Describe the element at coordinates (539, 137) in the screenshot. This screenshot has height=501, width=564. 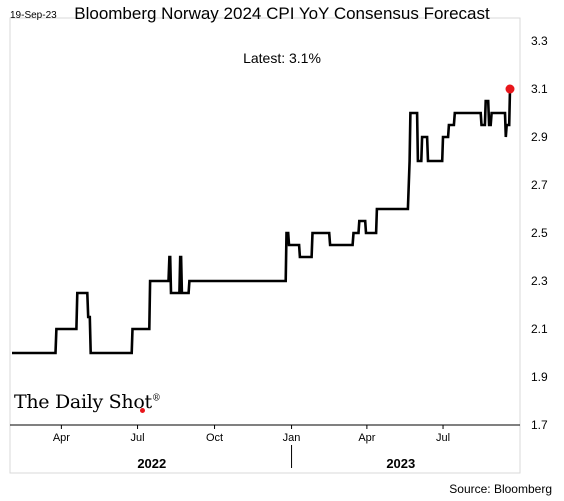
I see `y-tick-label: 2.9` at that location.